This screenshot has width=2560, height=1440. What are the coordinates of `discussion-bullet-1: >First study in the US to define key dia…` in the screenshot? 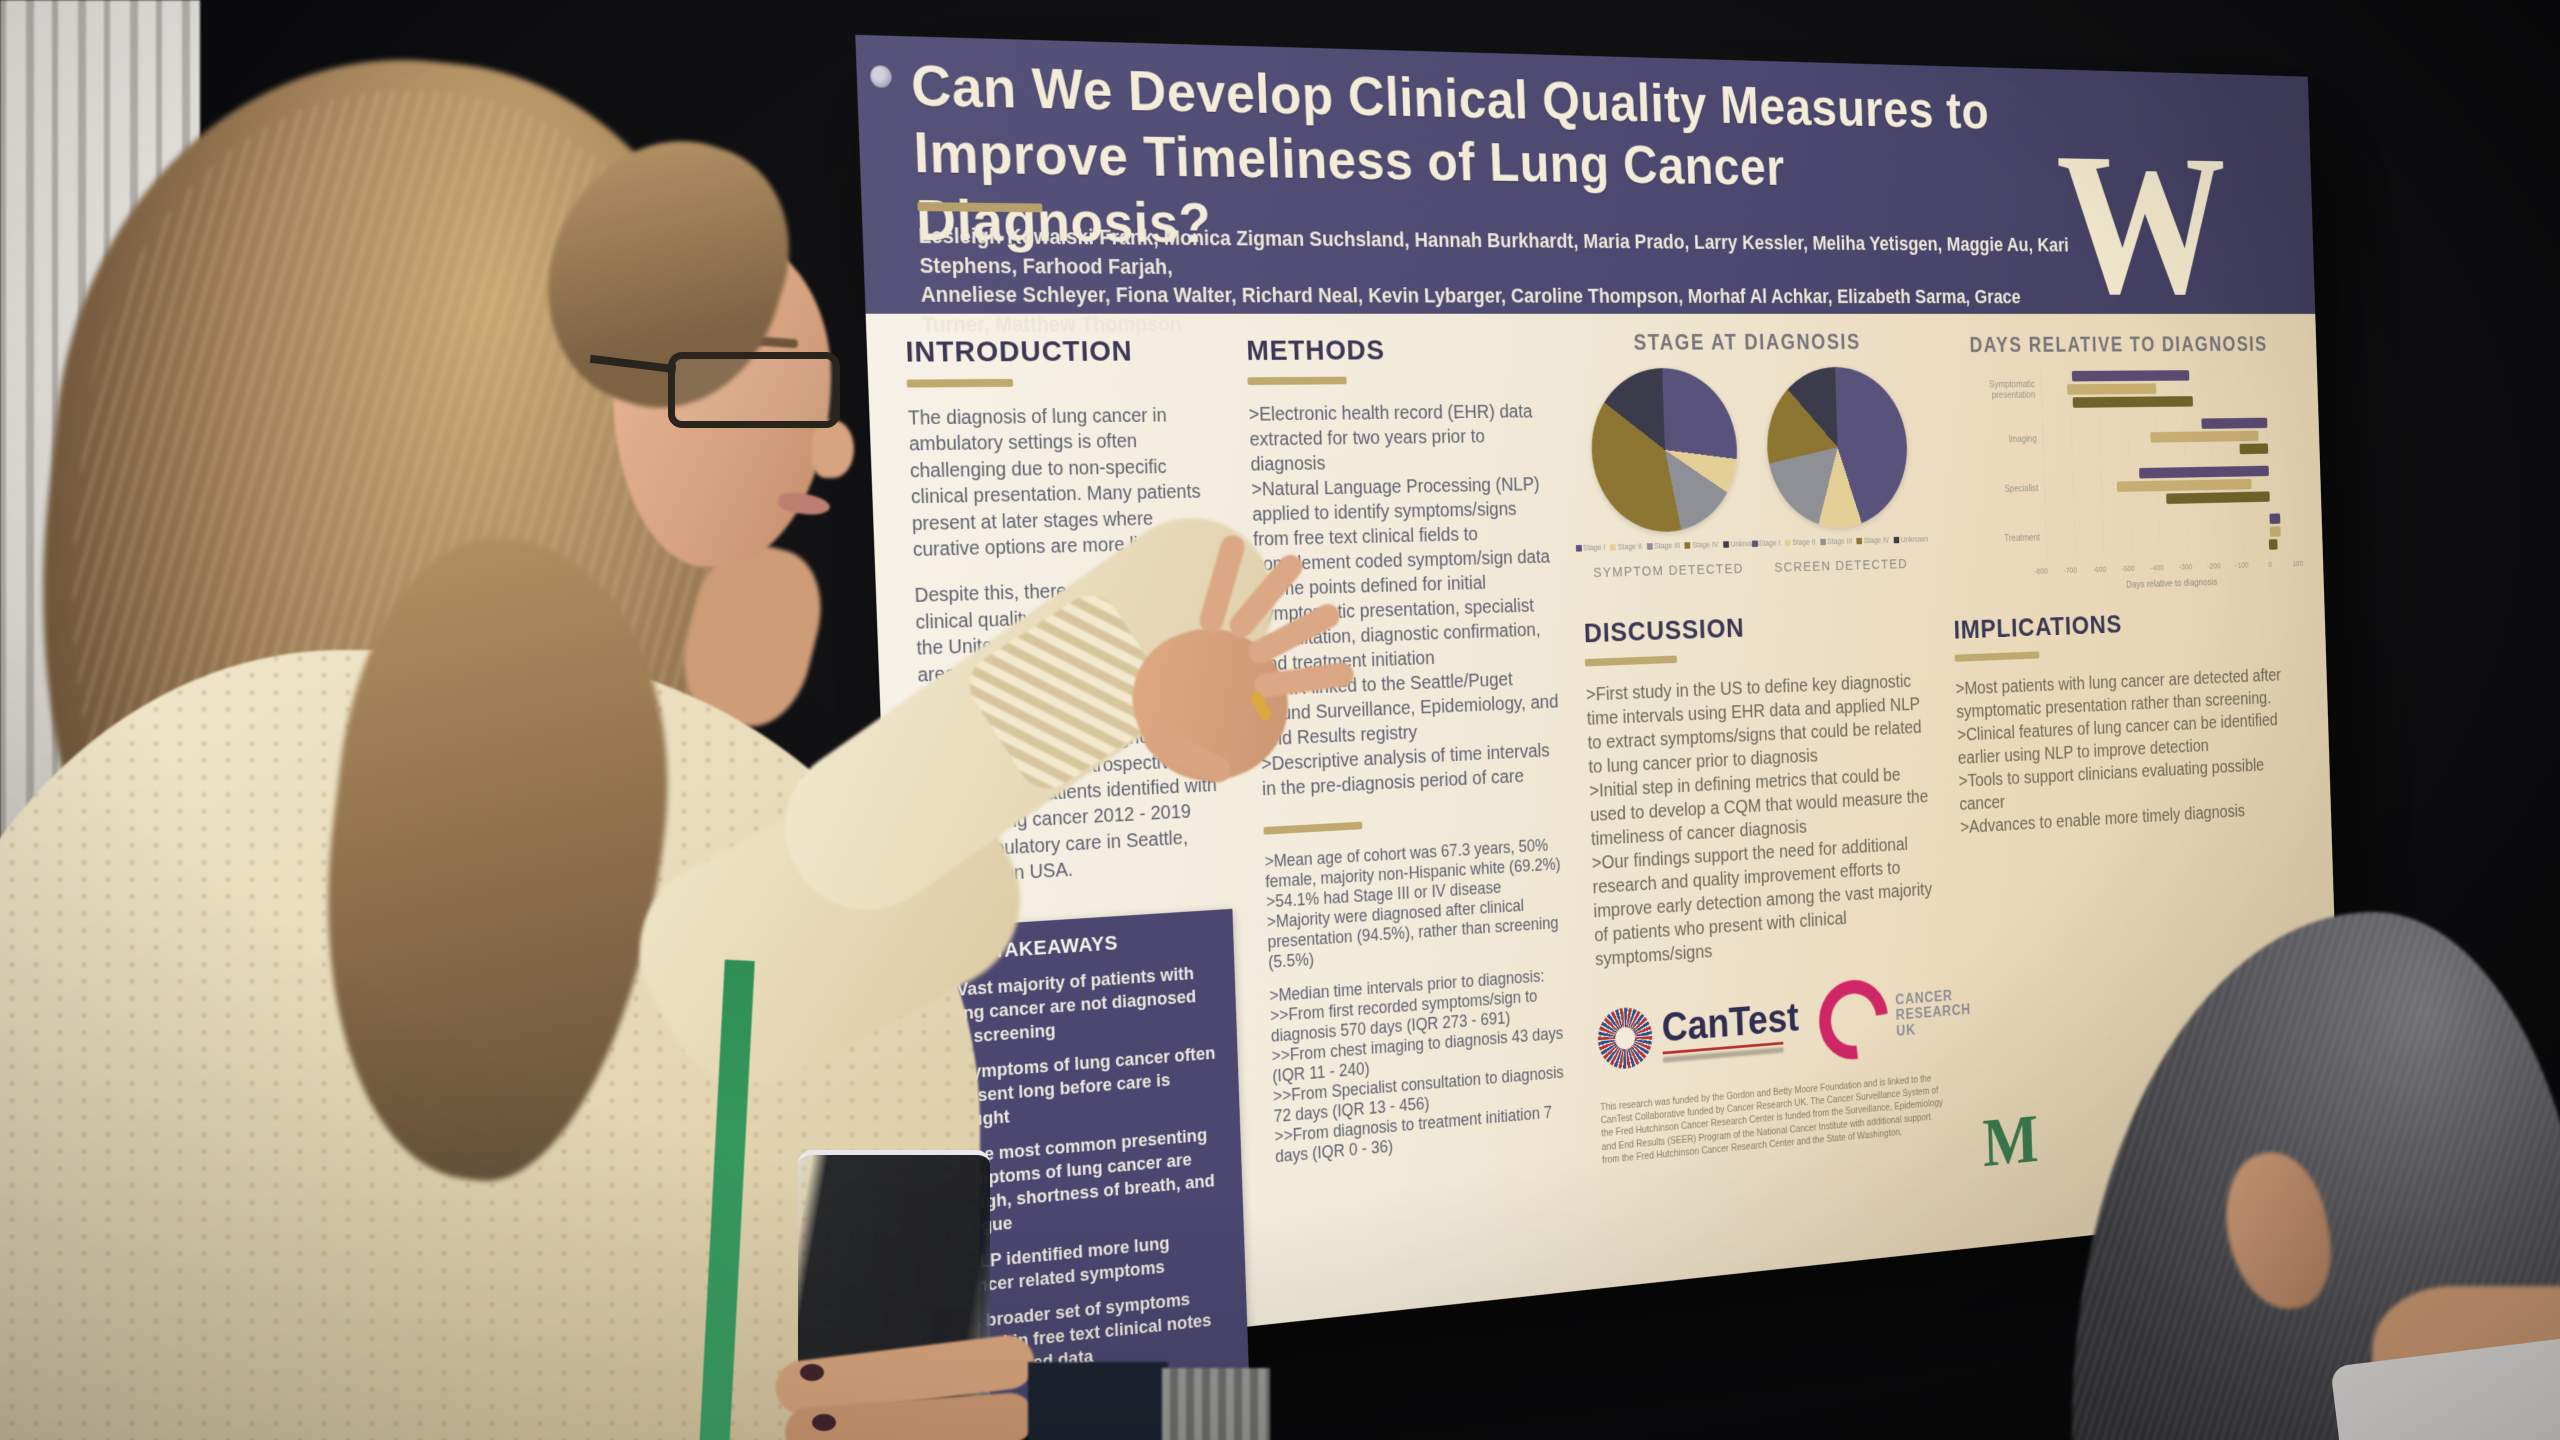 It's located at (1753, 724).